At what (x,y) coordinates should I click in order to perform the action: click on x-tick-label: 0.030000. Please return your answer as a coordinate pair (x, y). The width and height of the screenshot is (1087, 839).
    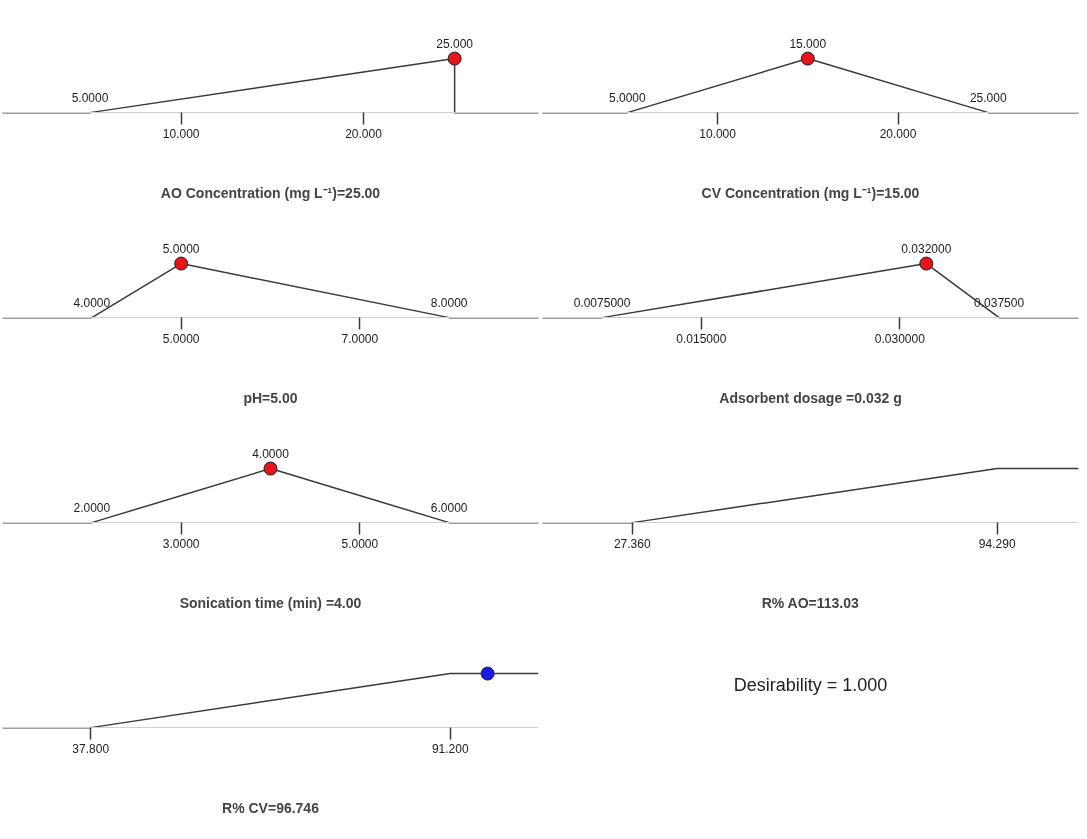
    Looking at the image, I should click on (900, 338).